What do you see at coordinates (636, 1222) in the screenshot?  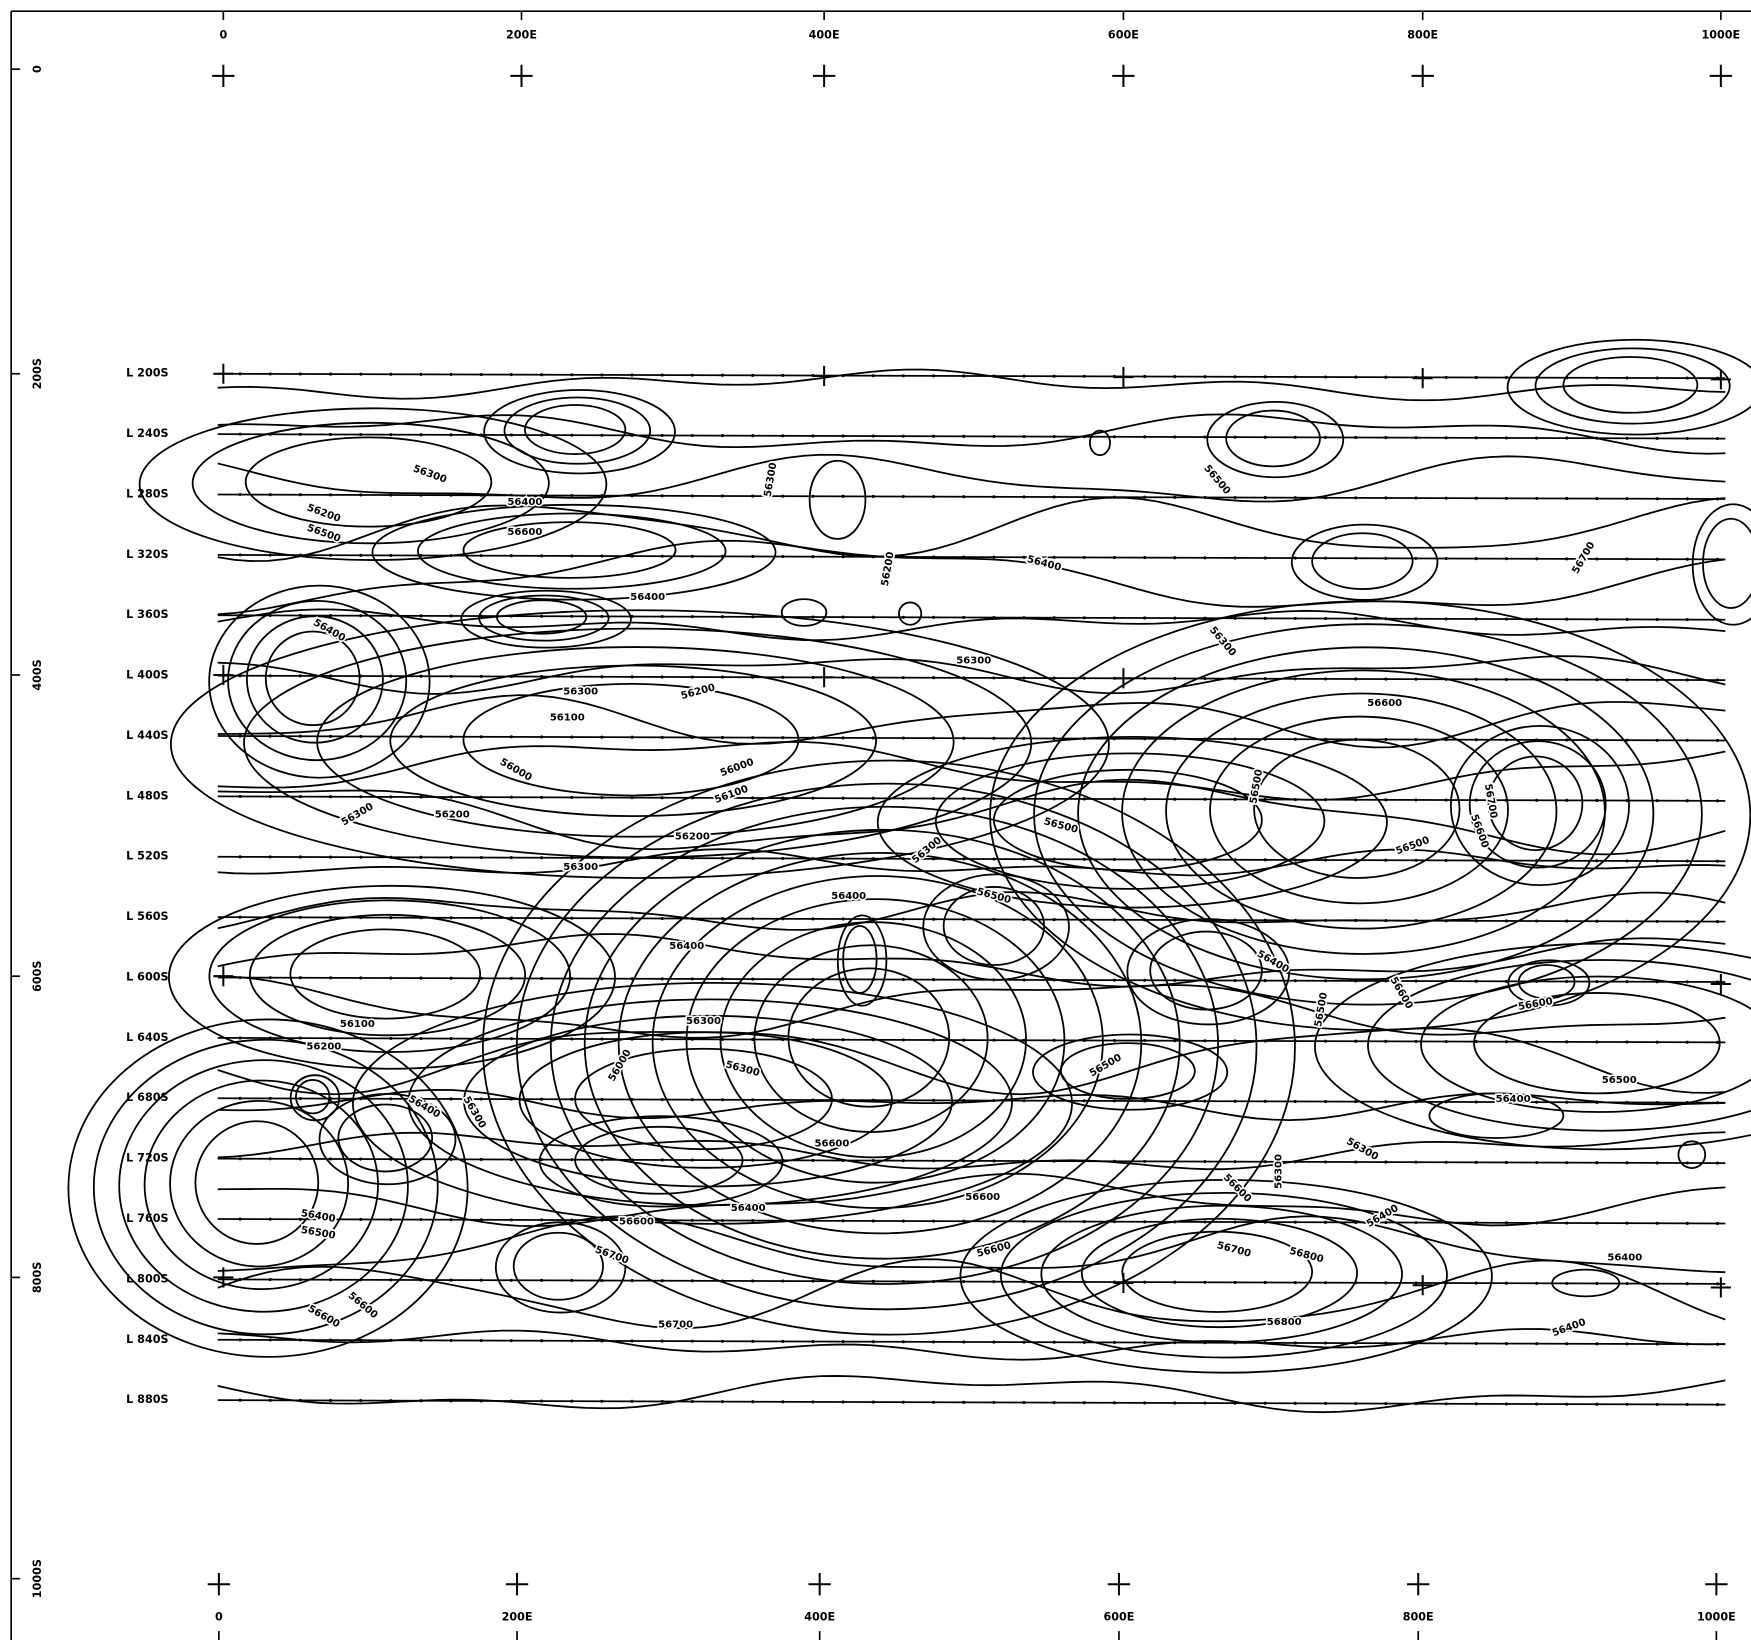 I see `contour-label: 56600` at bounding box center [636, 1222].